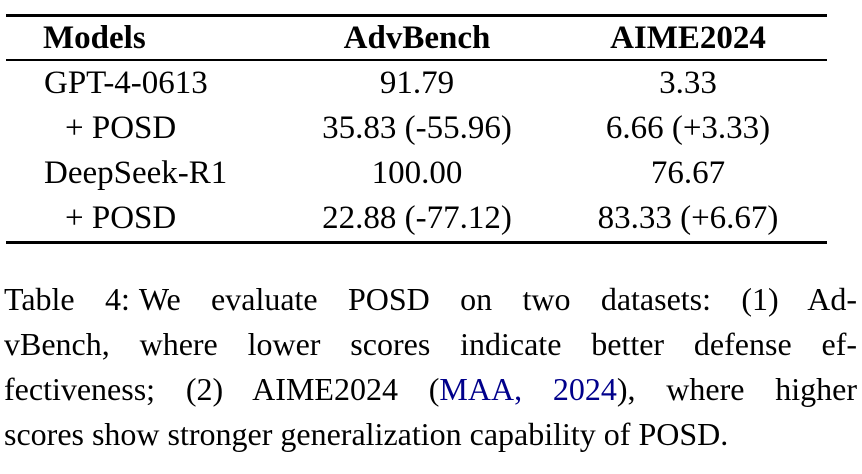  I want to click on cell-aime2024: 83.33 (+6.67), so click(688, 218).